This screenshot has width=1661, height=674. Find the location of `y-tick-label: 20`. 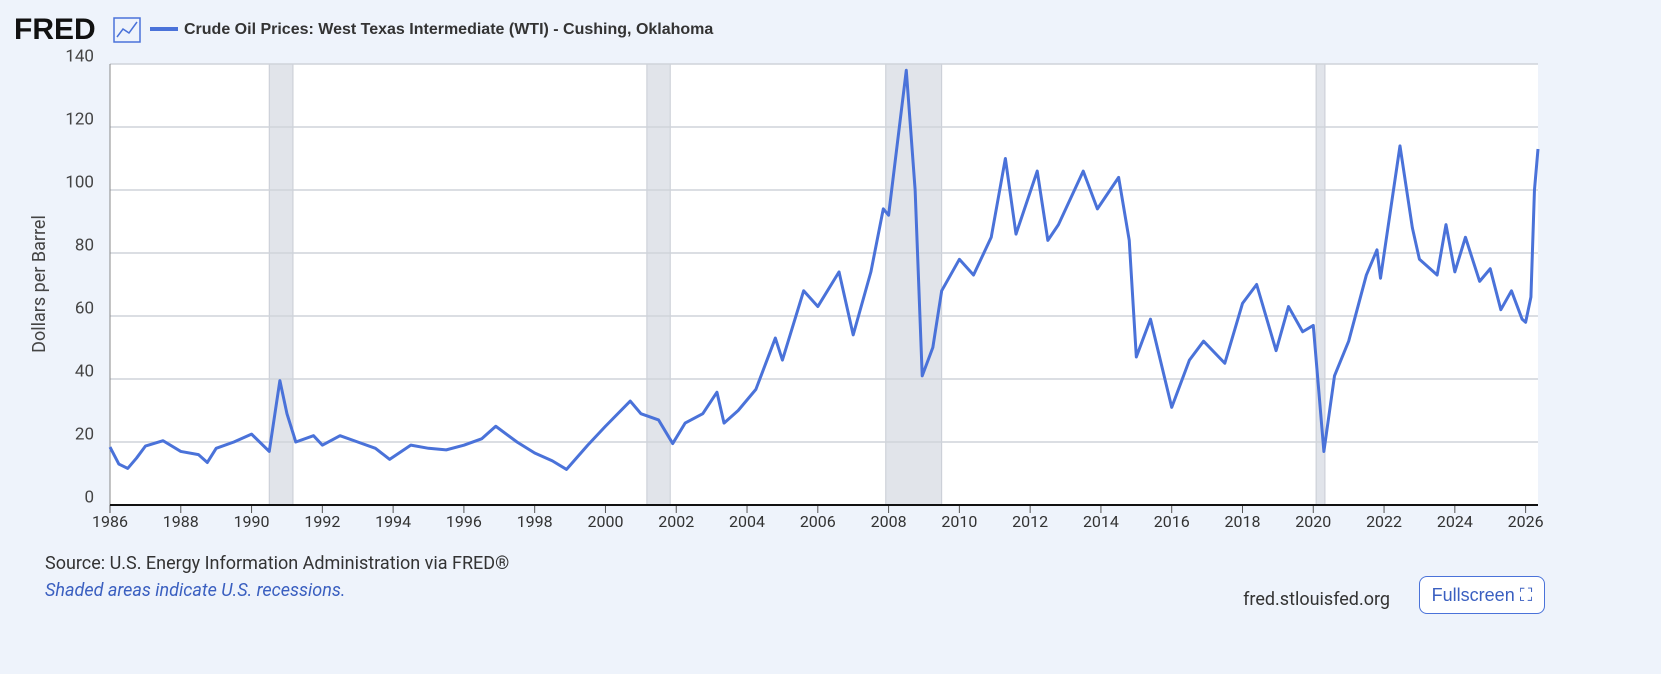

y-tick-label: 20 is located at coordinates (84, 434).